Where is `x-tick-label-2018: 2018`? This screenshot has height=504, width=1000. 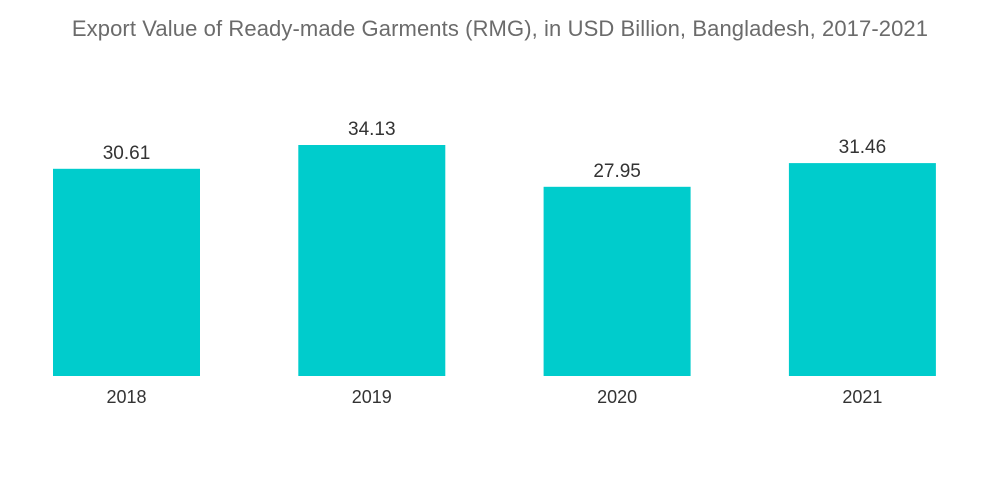
x-tick-label-2018: 2018 is located at coordinates (126, 397).